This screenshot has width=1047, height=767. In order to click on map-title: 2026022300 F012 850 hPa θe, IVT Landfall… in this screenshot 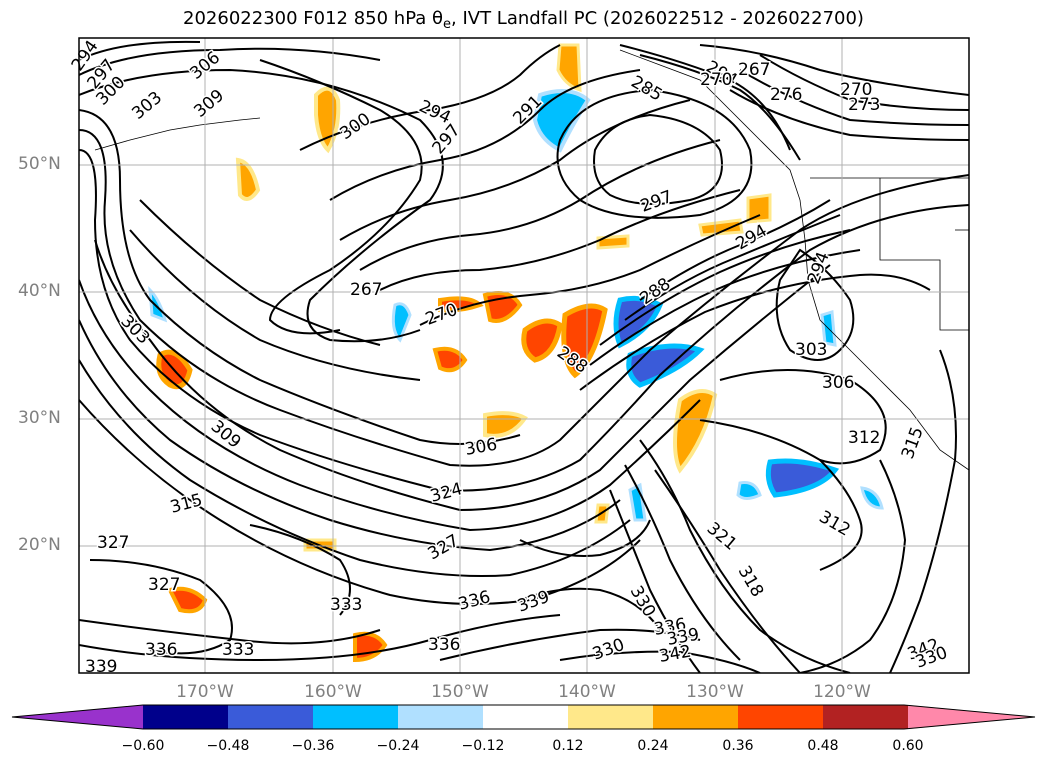, I will do `click(523, 20)`.